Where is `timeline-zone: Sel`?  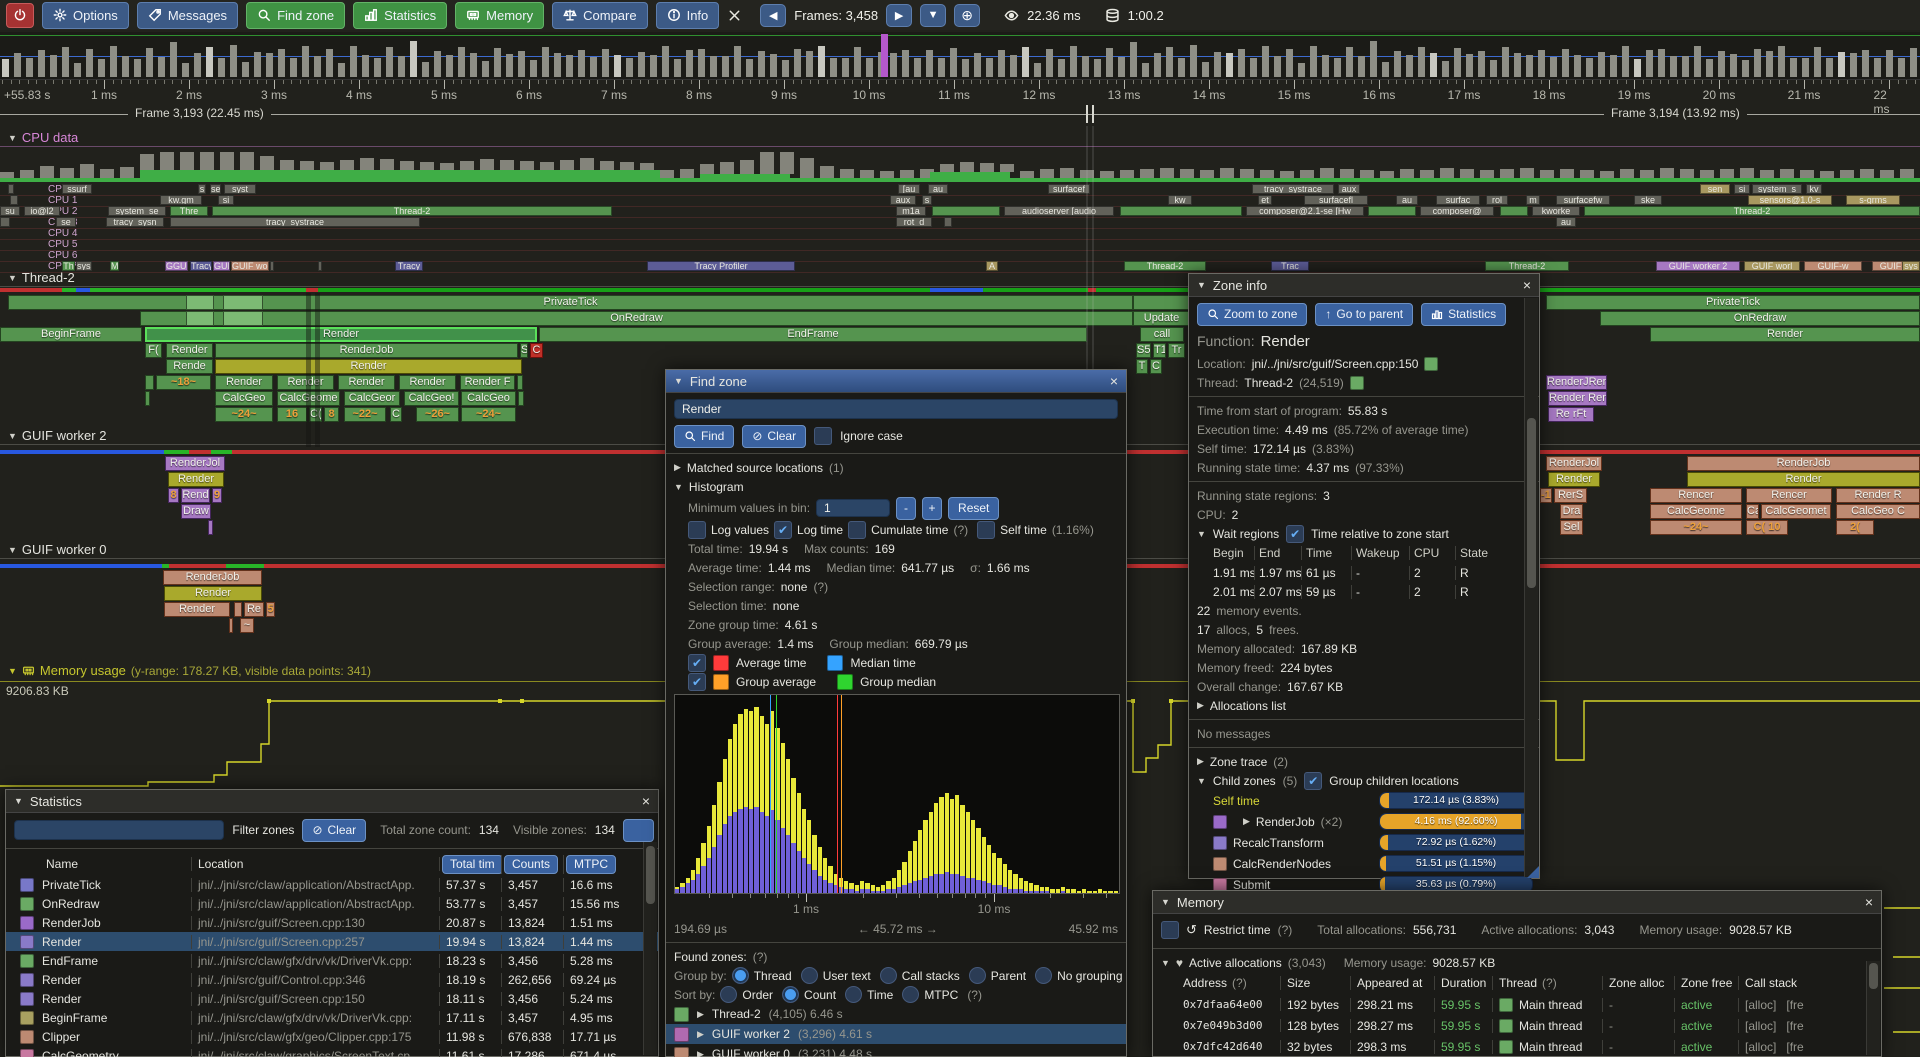
timeline-zone: Sel is located at coordinates (1571, 527).